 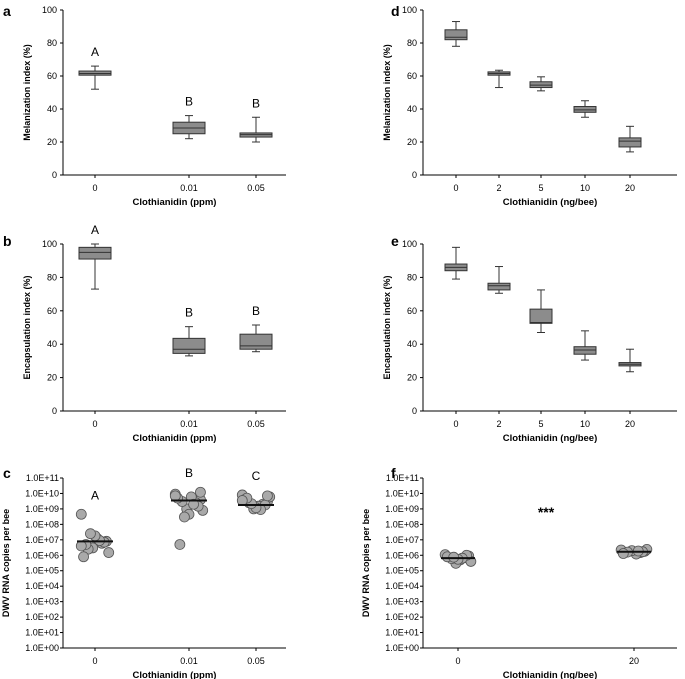 I want to click on panel-label: a, so click(x=7, y=11).